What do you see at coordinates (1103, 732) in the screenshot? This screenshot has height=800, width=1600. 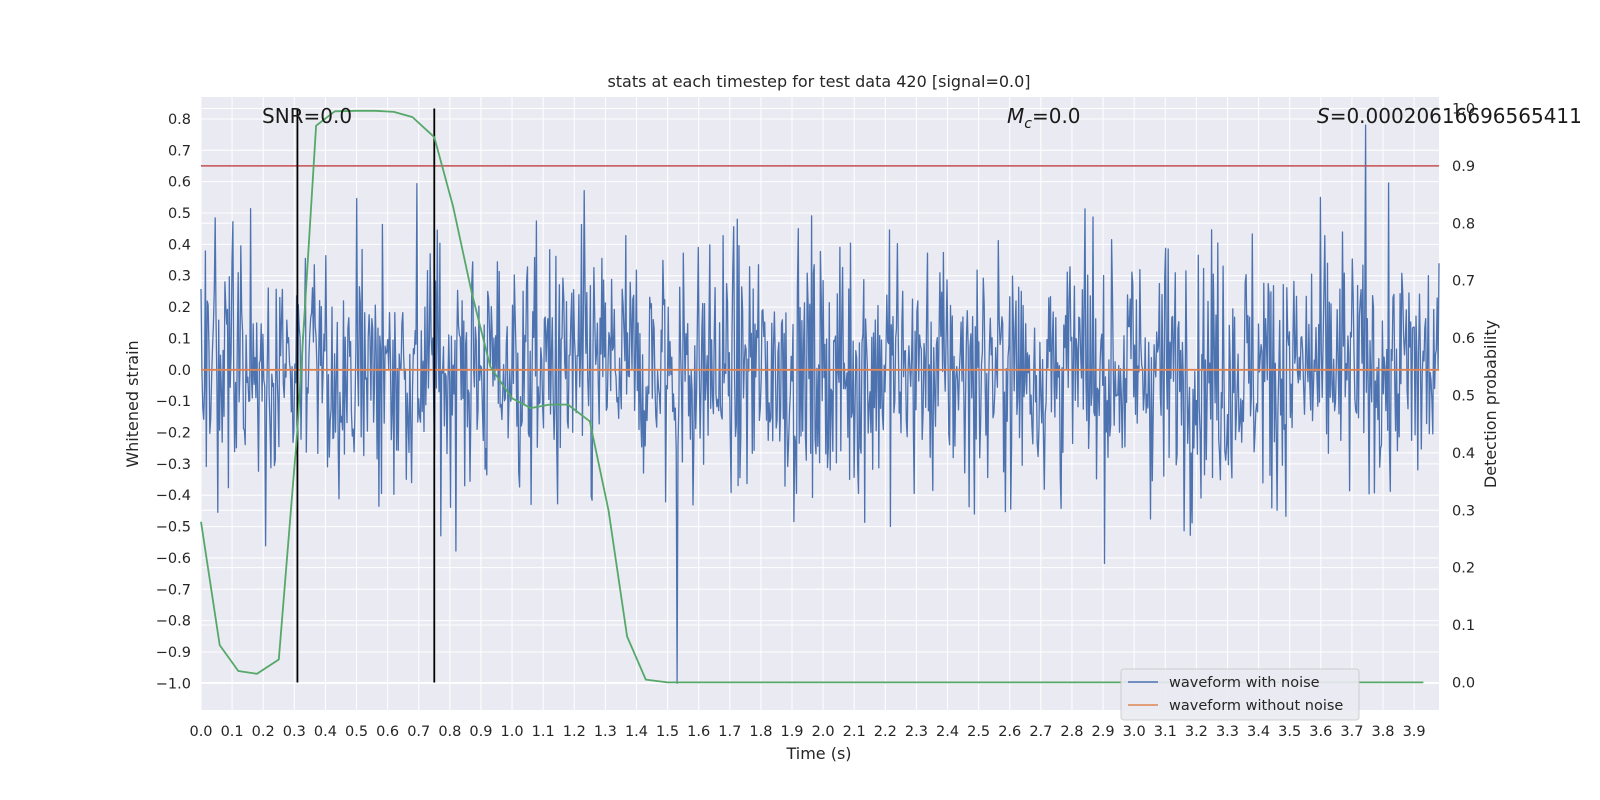 I see `x-tick-label: 2.9` at bounding box center [1103, 732].